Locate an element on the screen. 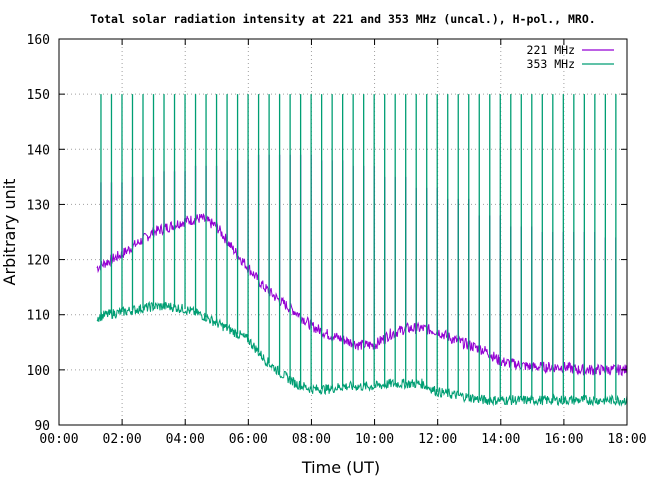 The image size is (650, 480). y-tick-label: 90 is located at coordinates (42, 426).